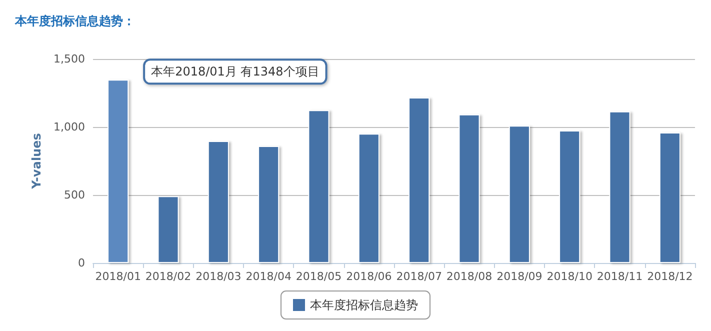 The height and width of the screenshot is (331, 711). I want to click on legend-label: 本年度招标信息趋势, so click(364, 305).